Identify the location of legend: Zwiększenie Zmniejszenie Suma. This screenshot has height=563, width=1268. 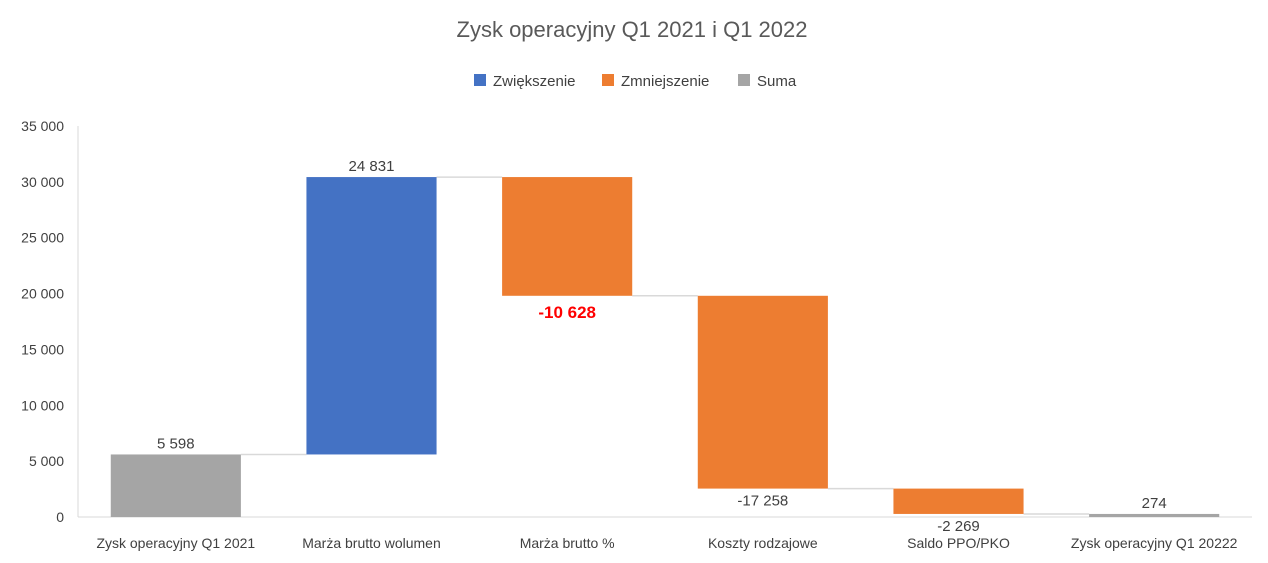
(635, 81).